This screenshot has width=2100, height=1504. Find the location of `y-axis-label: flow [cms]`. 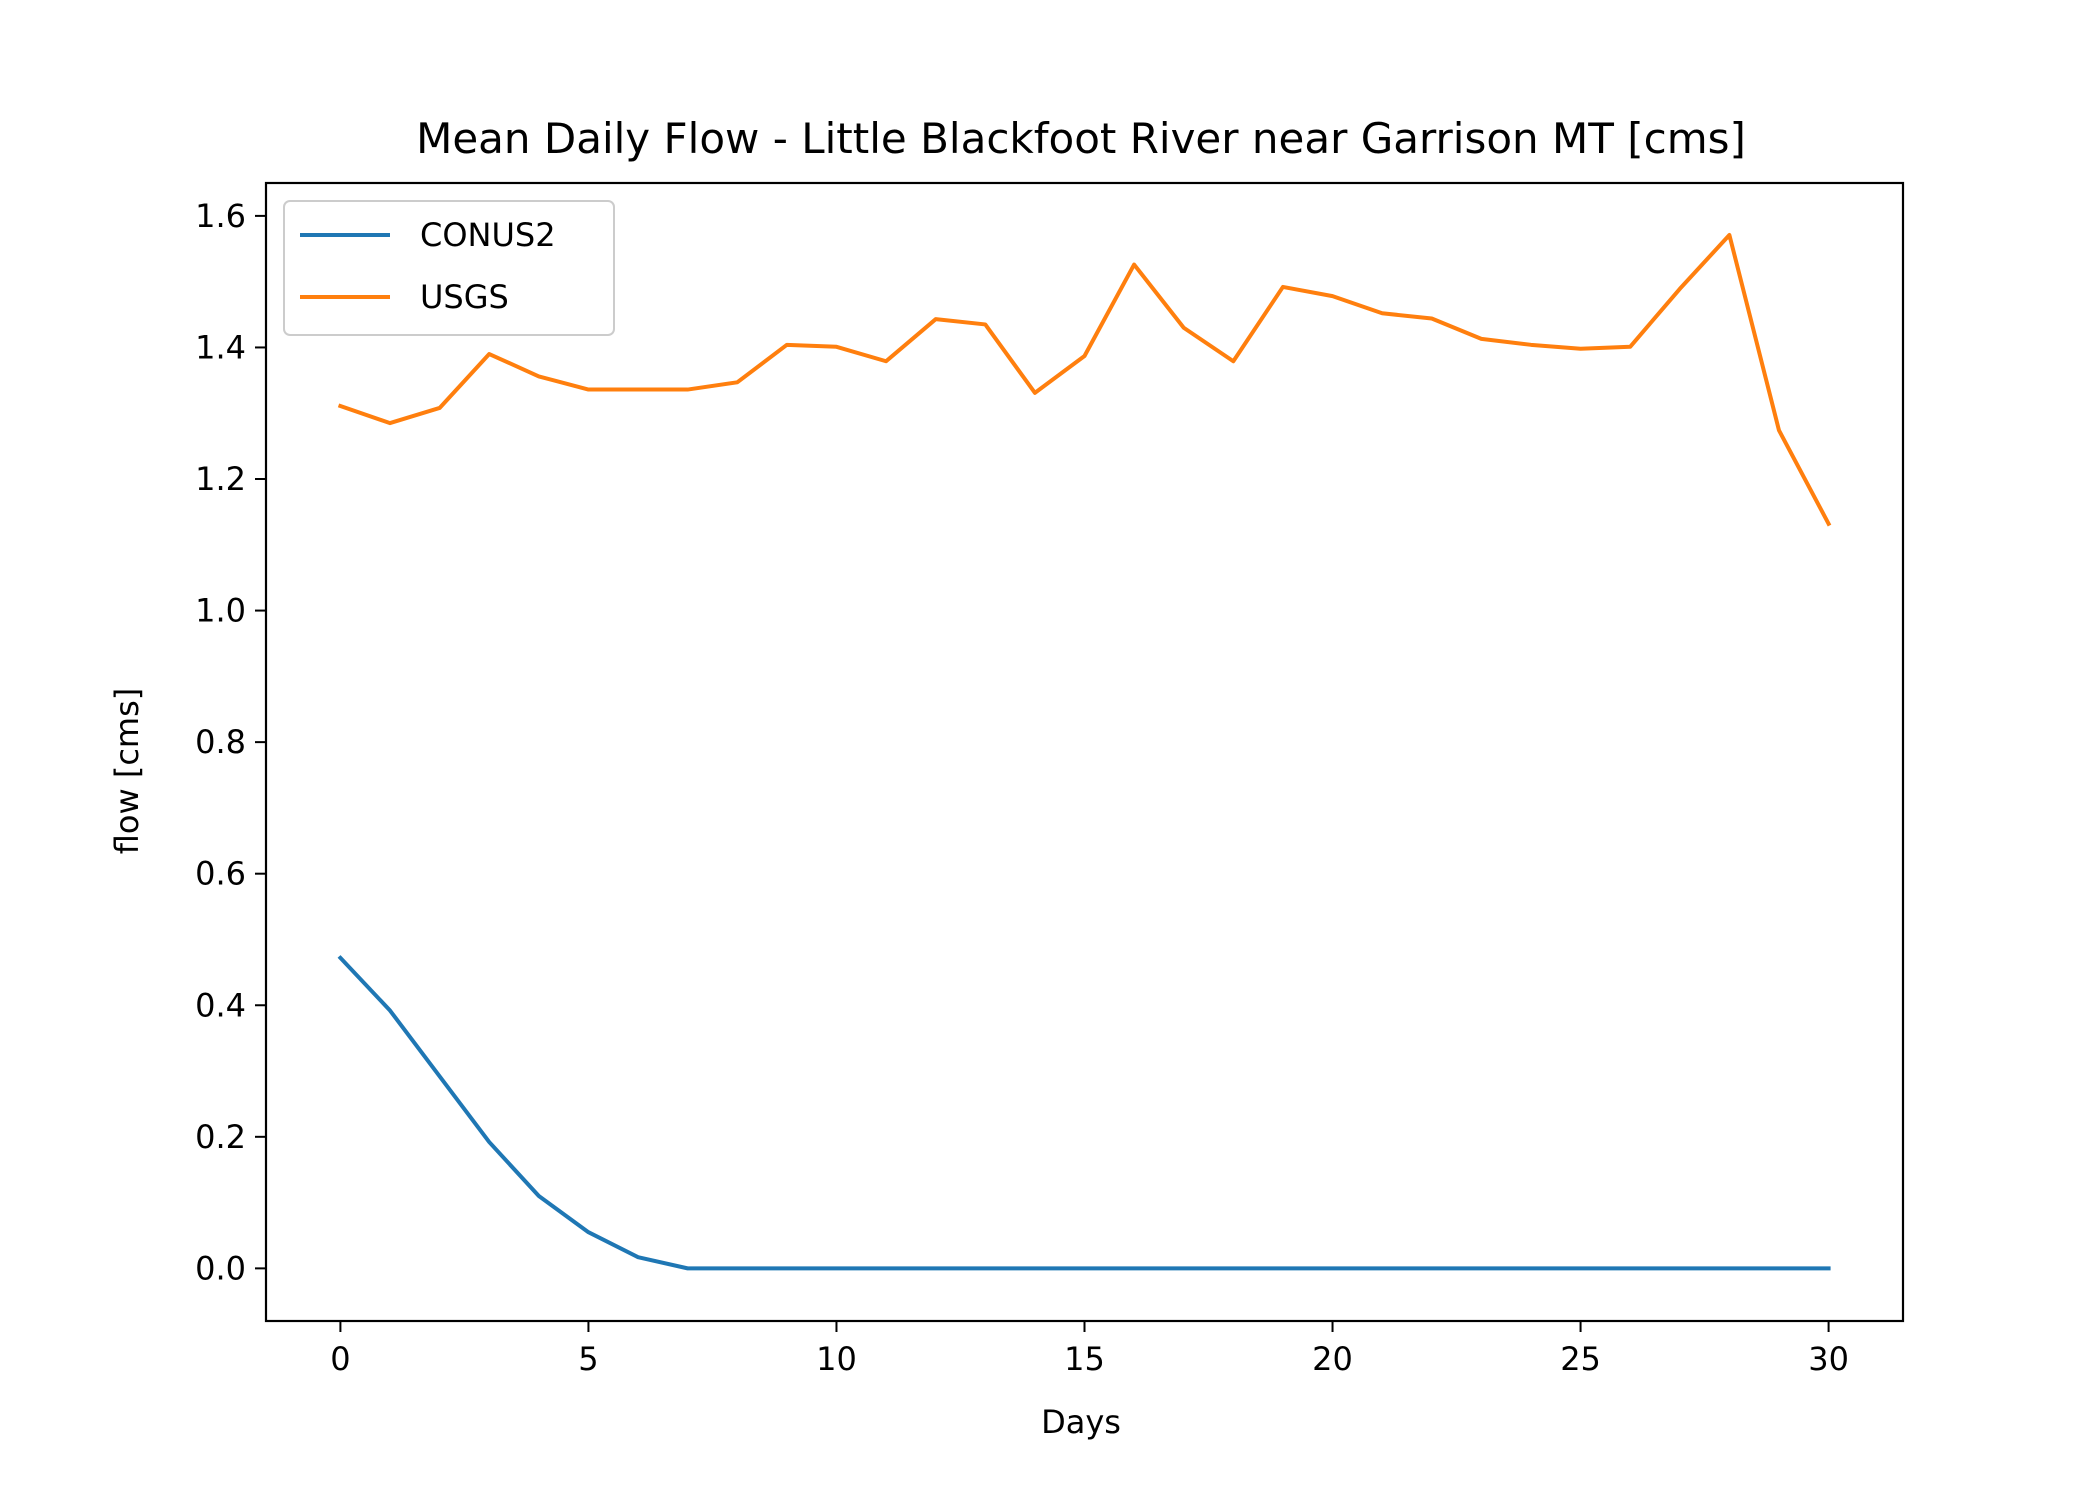

y-axis-label: flow [cms] is located at coordinates (127, 771).